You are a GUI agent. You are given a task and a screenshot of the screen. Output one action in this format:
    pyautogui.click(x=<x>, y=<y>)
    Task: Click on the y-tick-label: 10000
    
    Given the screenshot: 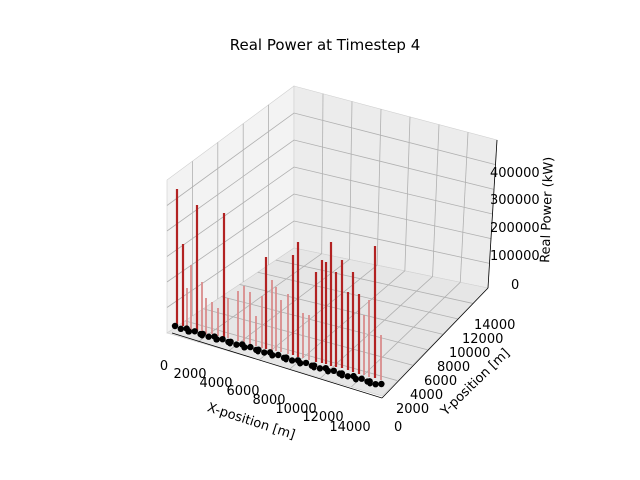 What is the action you would take?
    pyautogui.click(x=469, y=353)
    